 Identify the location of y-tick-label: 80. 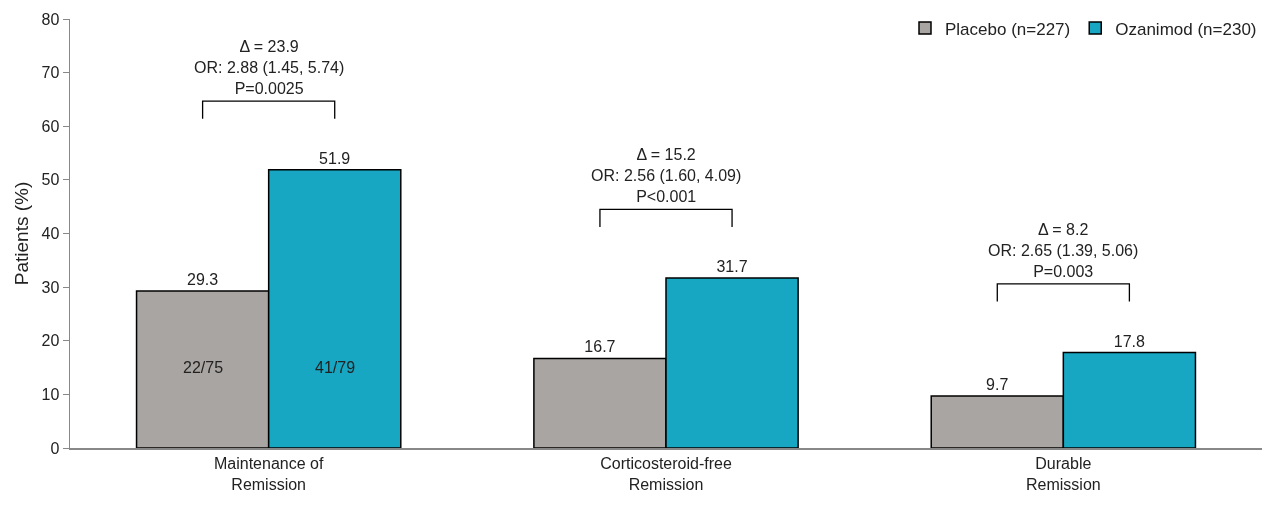
(50, 19).